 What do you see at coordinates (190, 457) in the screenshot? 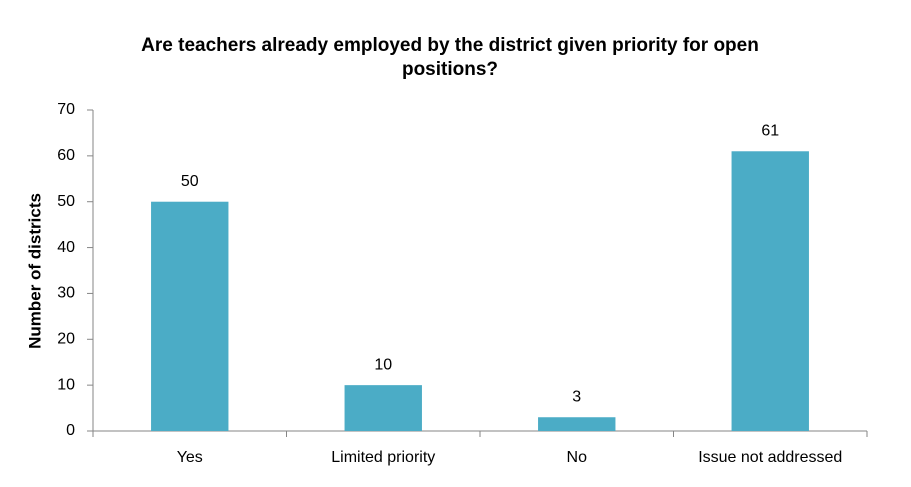
I see `x-tick-label: Yes` at bounding box center [190, 457].